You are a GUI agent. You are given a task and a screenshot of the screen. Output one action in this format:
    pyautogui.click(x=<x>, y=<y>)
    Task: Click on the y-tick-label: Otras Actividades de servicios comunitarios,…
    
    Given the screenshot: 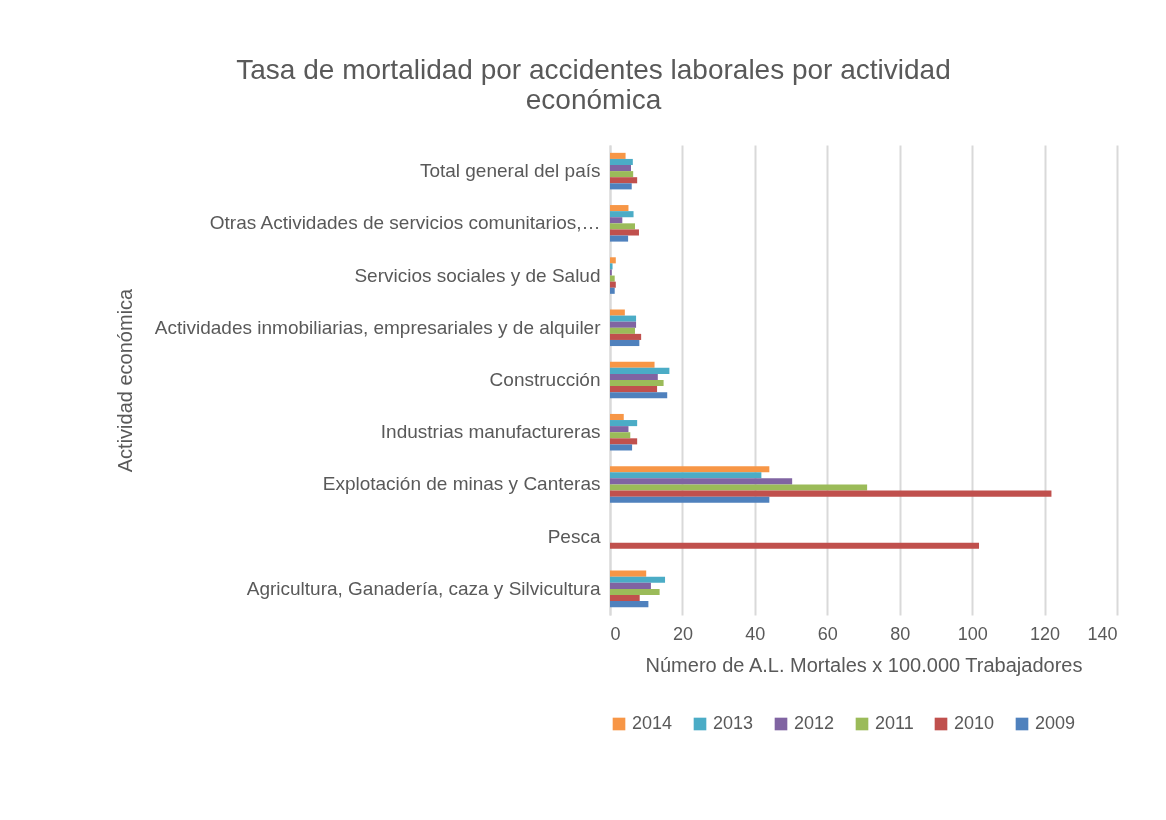 What is the action you would take?
    pyautogui.click(x=405, y=223)
    